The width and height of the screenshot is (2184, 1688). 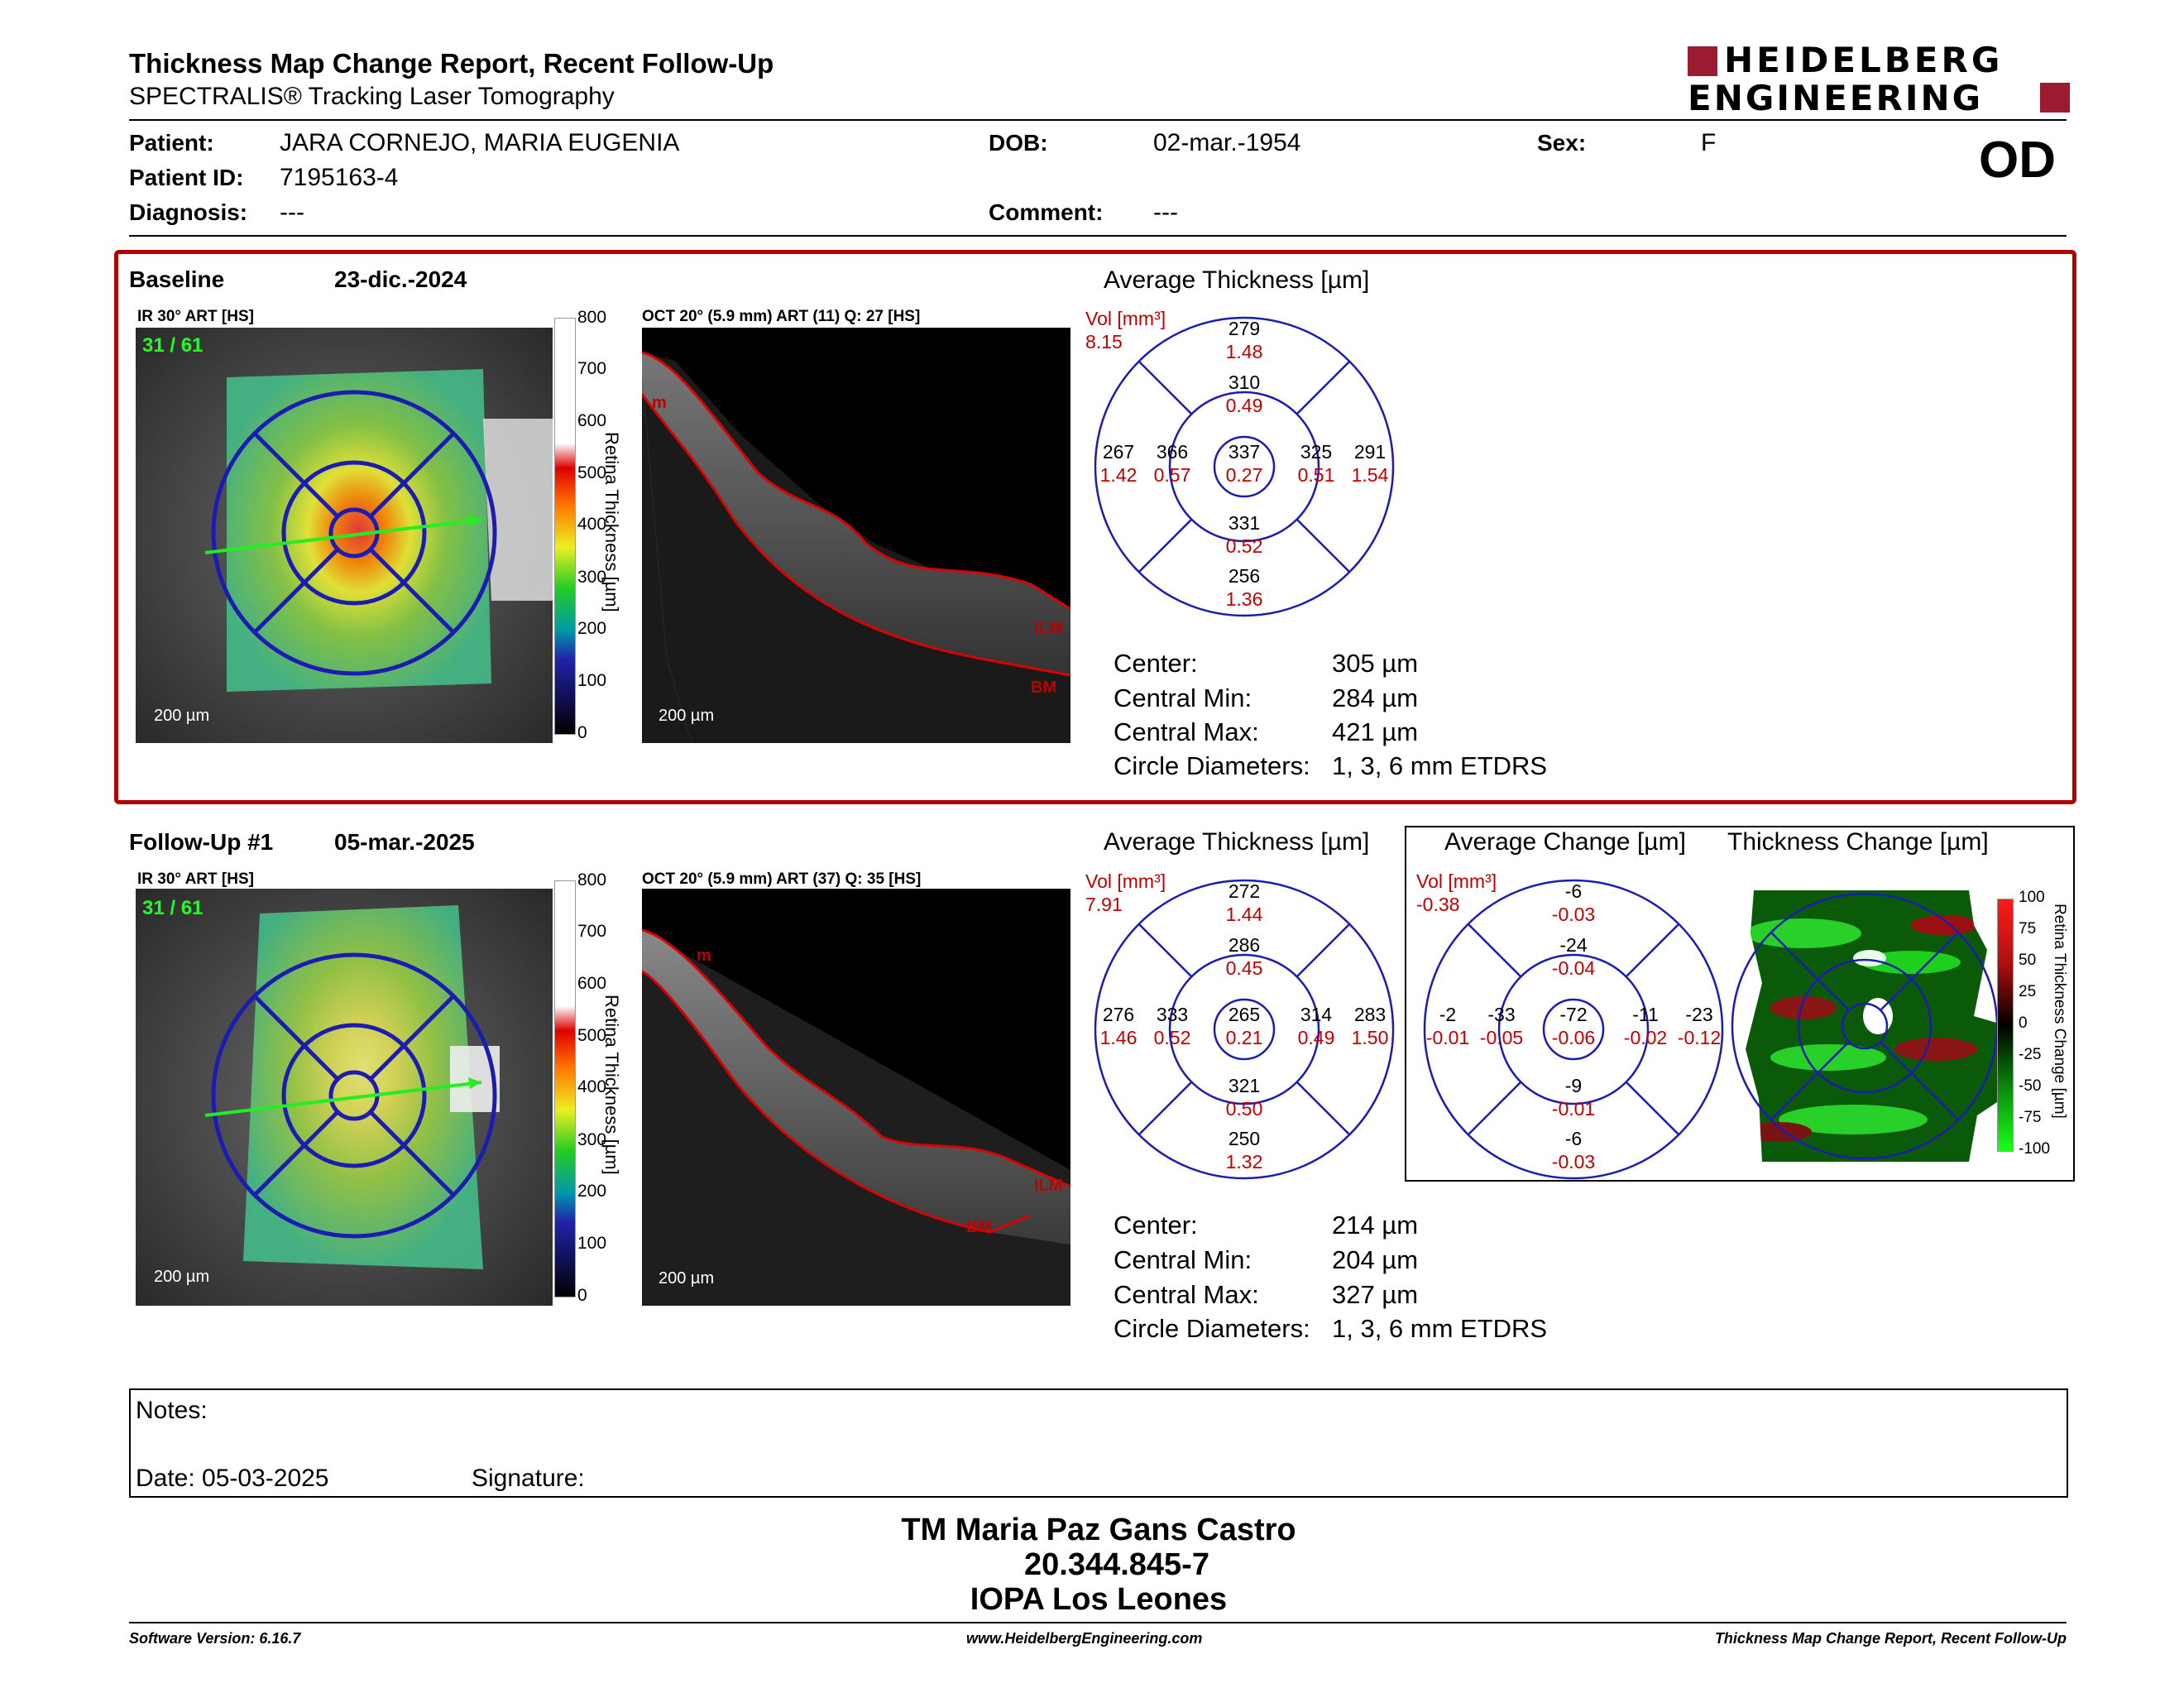 What do you see at coordinates (173, 908) in the screenshot?
I see `followup-ir-counter: 31 / 61` at bounding box center [173, 908].